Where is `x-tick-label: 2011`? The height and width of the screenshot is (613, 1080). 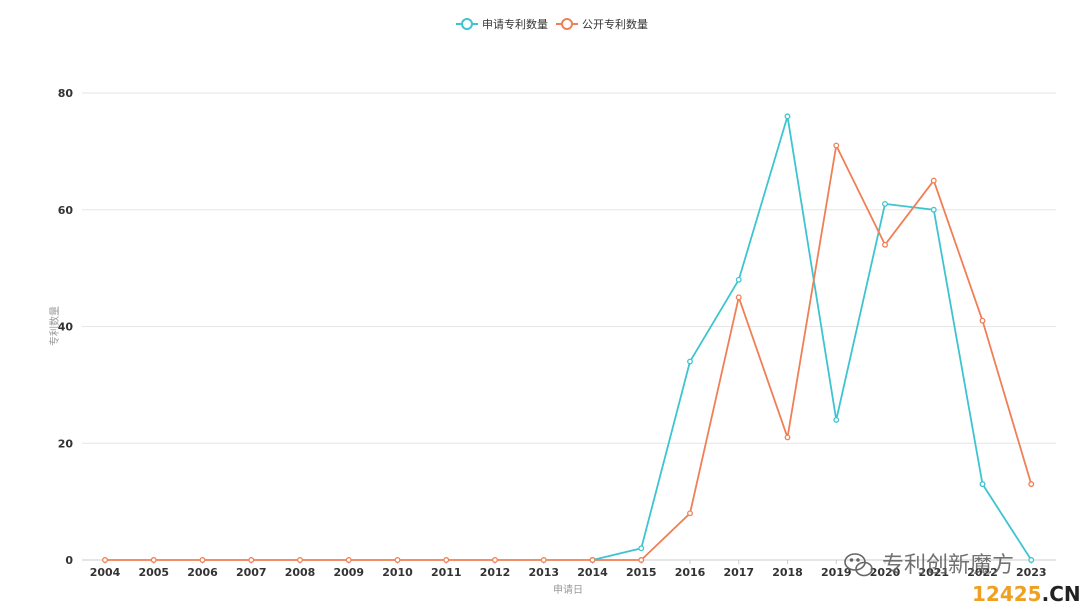
x-tick-label: 2011 is located at coordinates (446, 572).